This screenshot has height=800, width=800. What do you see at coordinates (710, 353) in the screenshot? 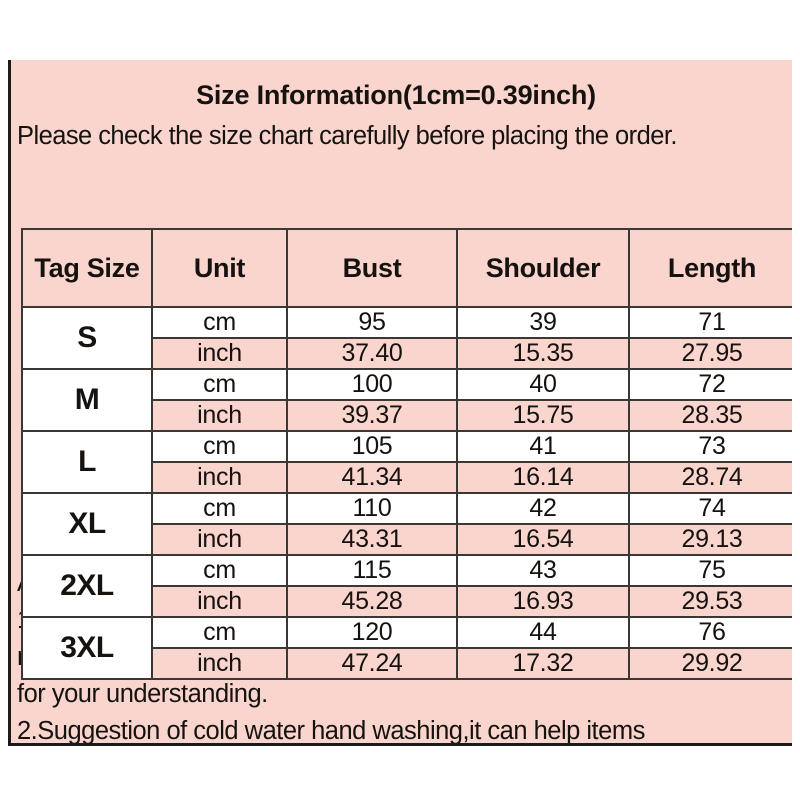
I see `length-cell: 27.95` at bounding box center [710, 353].